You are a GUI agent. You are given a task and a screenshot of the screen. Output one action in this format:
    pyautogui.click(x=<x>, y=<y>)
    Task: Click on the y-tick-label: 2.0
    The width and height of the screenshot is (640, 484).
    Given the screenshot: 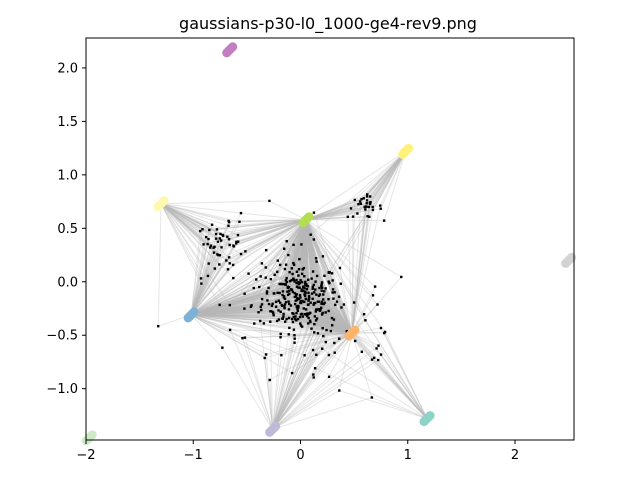 What is the action you would take?
    pyautogui.click(x=67, y=68)
    